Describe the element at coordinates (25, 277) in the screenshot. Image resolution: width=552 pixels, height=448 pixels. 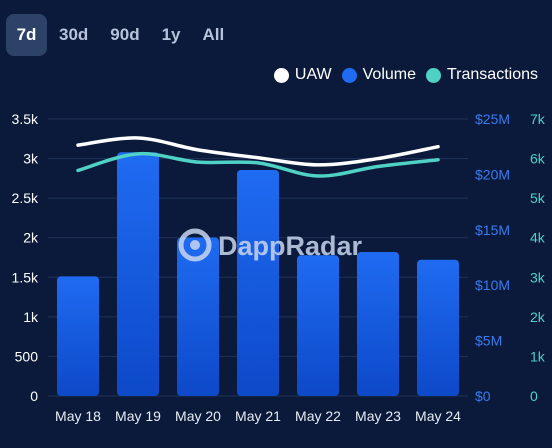
I see `left-axis-tick-label: 1.5k` at that location.